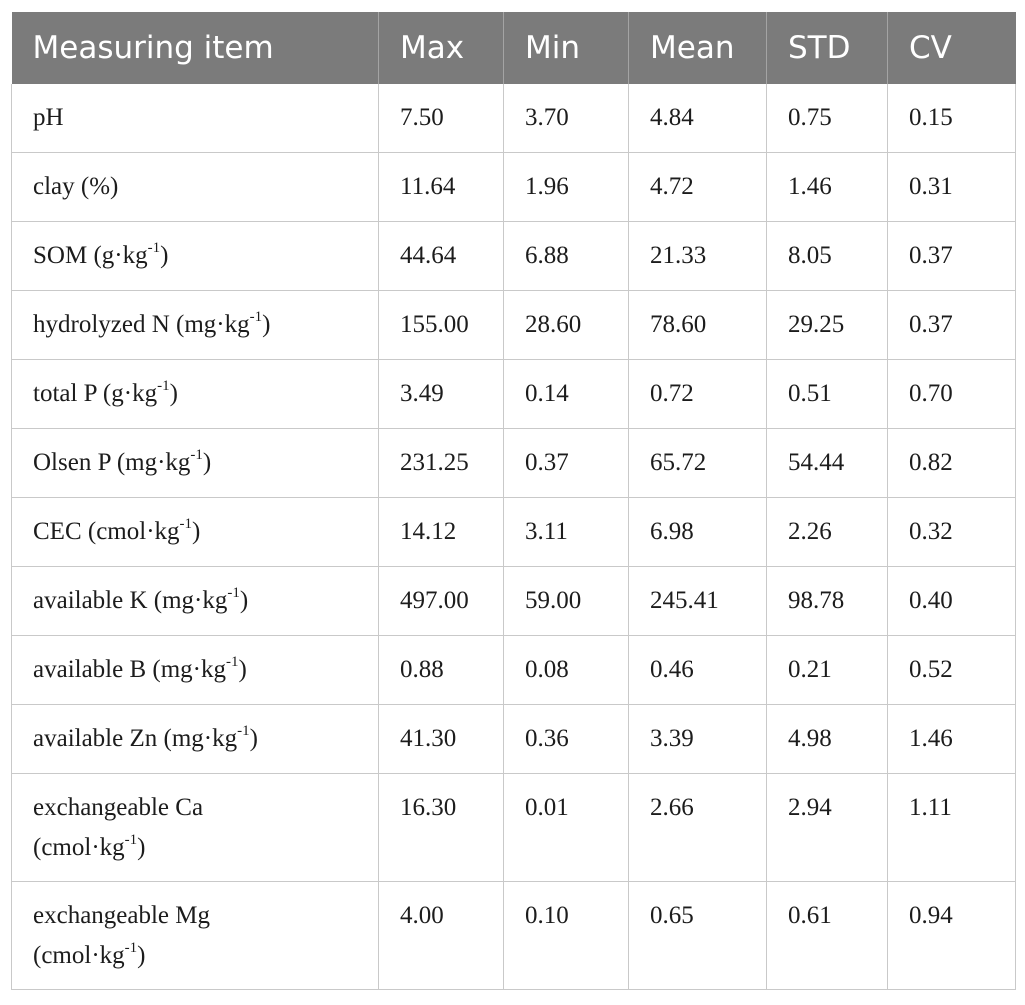  Describe the element at coordinates (951, 935) in the screenshot. I see `cv-cell: 0.94` at that location.